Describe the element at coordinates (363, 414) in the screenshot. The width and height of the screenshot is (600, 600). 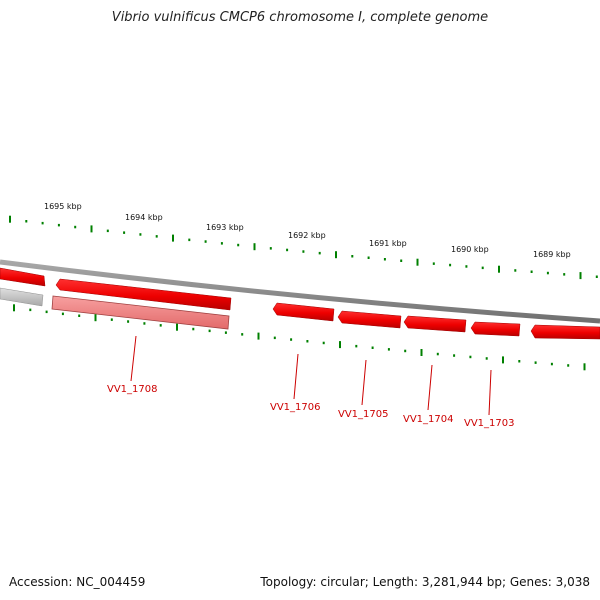
I see `gene-label-vv1-1705: VV1_1705` at that location.